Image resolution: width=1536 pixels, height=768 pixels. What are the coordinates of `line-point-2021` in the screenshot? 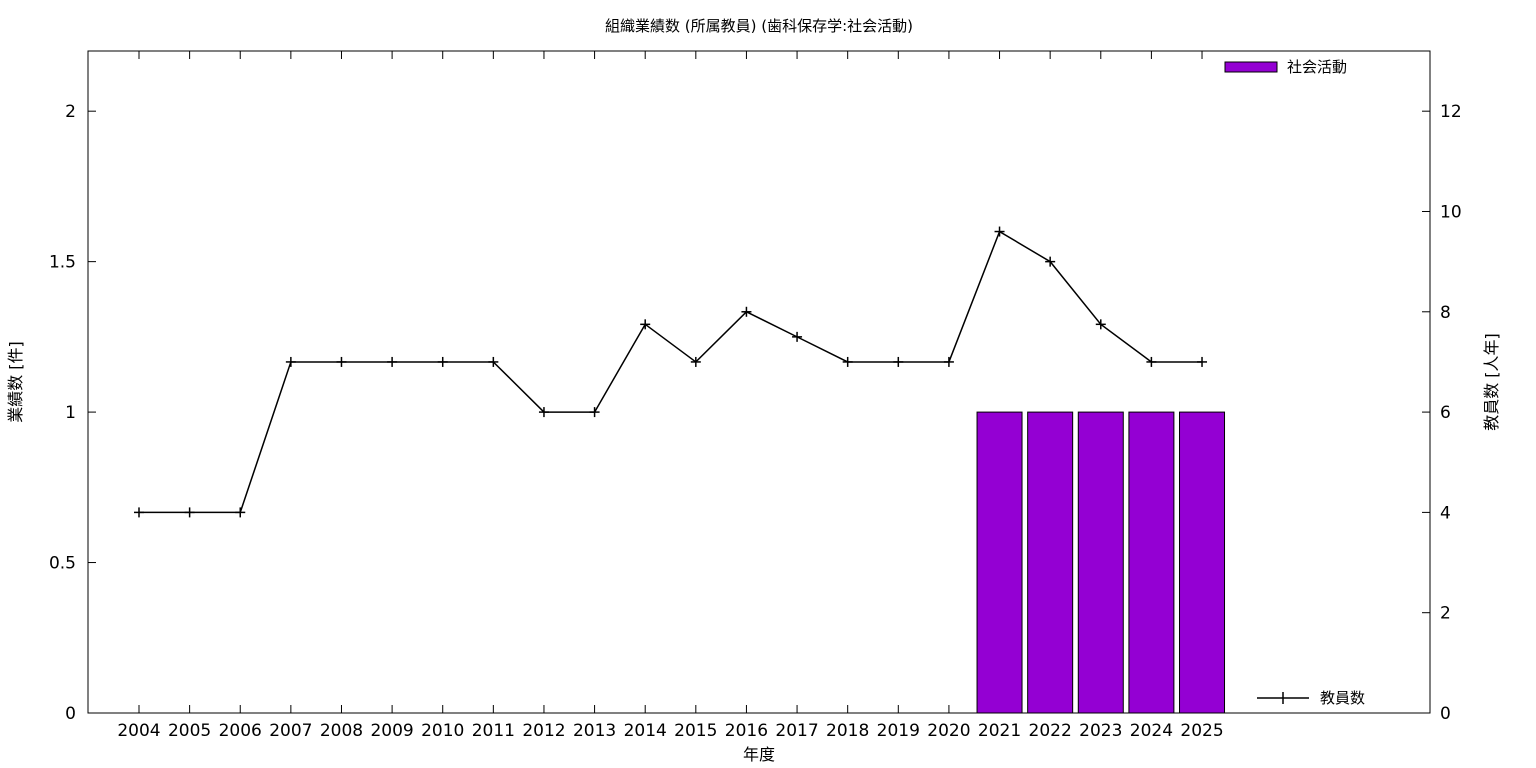 It's located at (999, 231).